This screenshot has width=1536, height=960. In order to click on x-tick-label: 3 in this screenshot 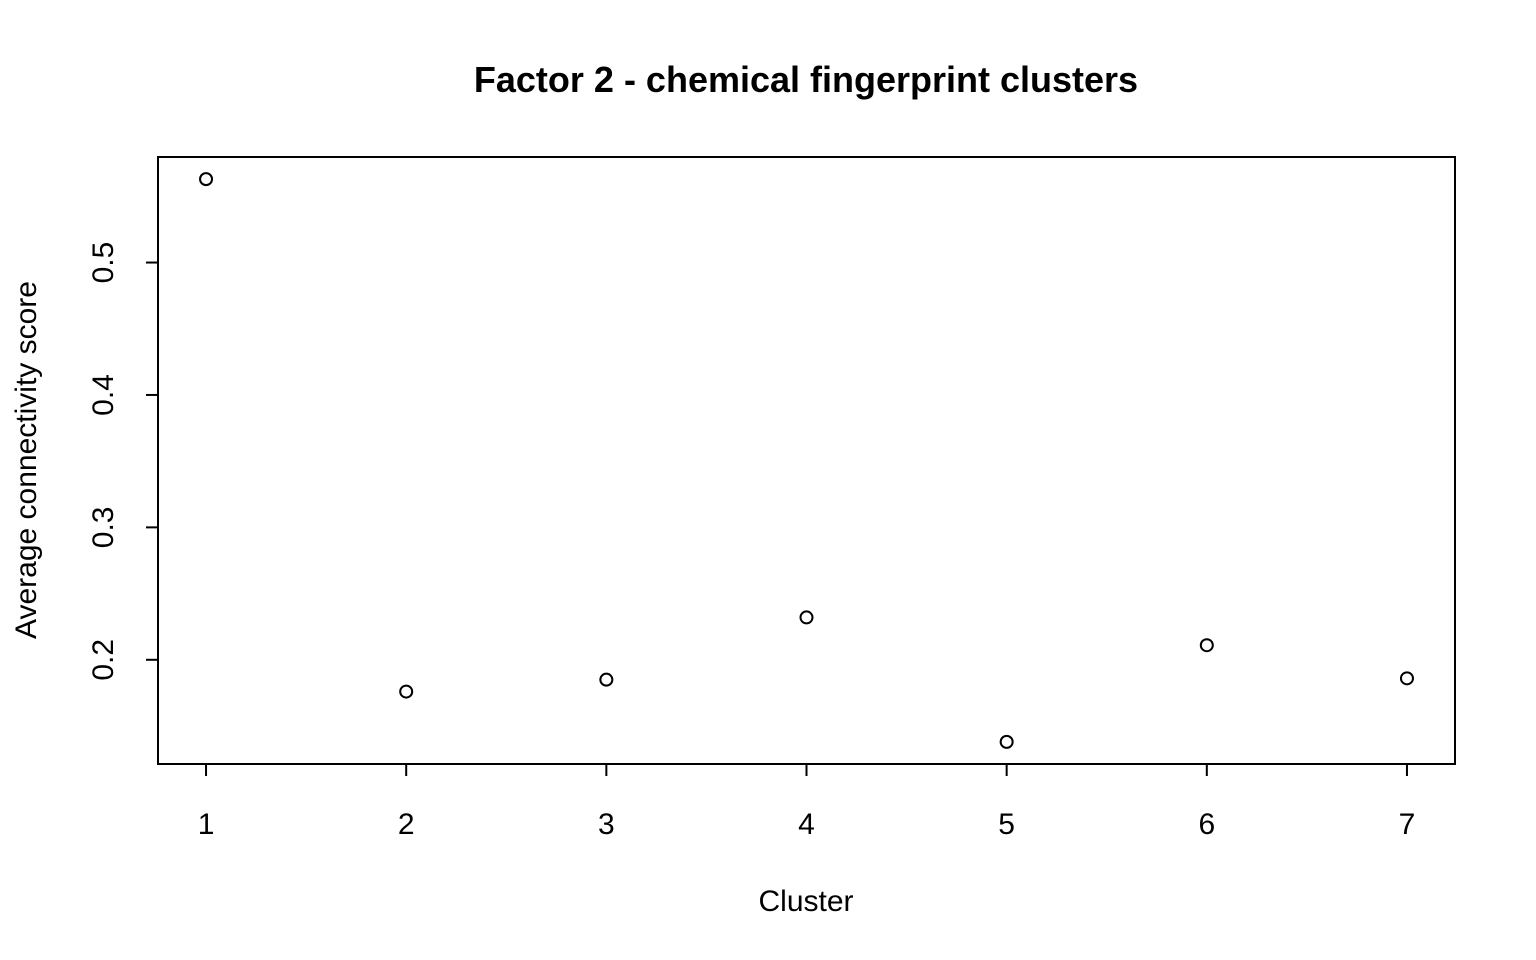, I will do `click(606, 824)`.